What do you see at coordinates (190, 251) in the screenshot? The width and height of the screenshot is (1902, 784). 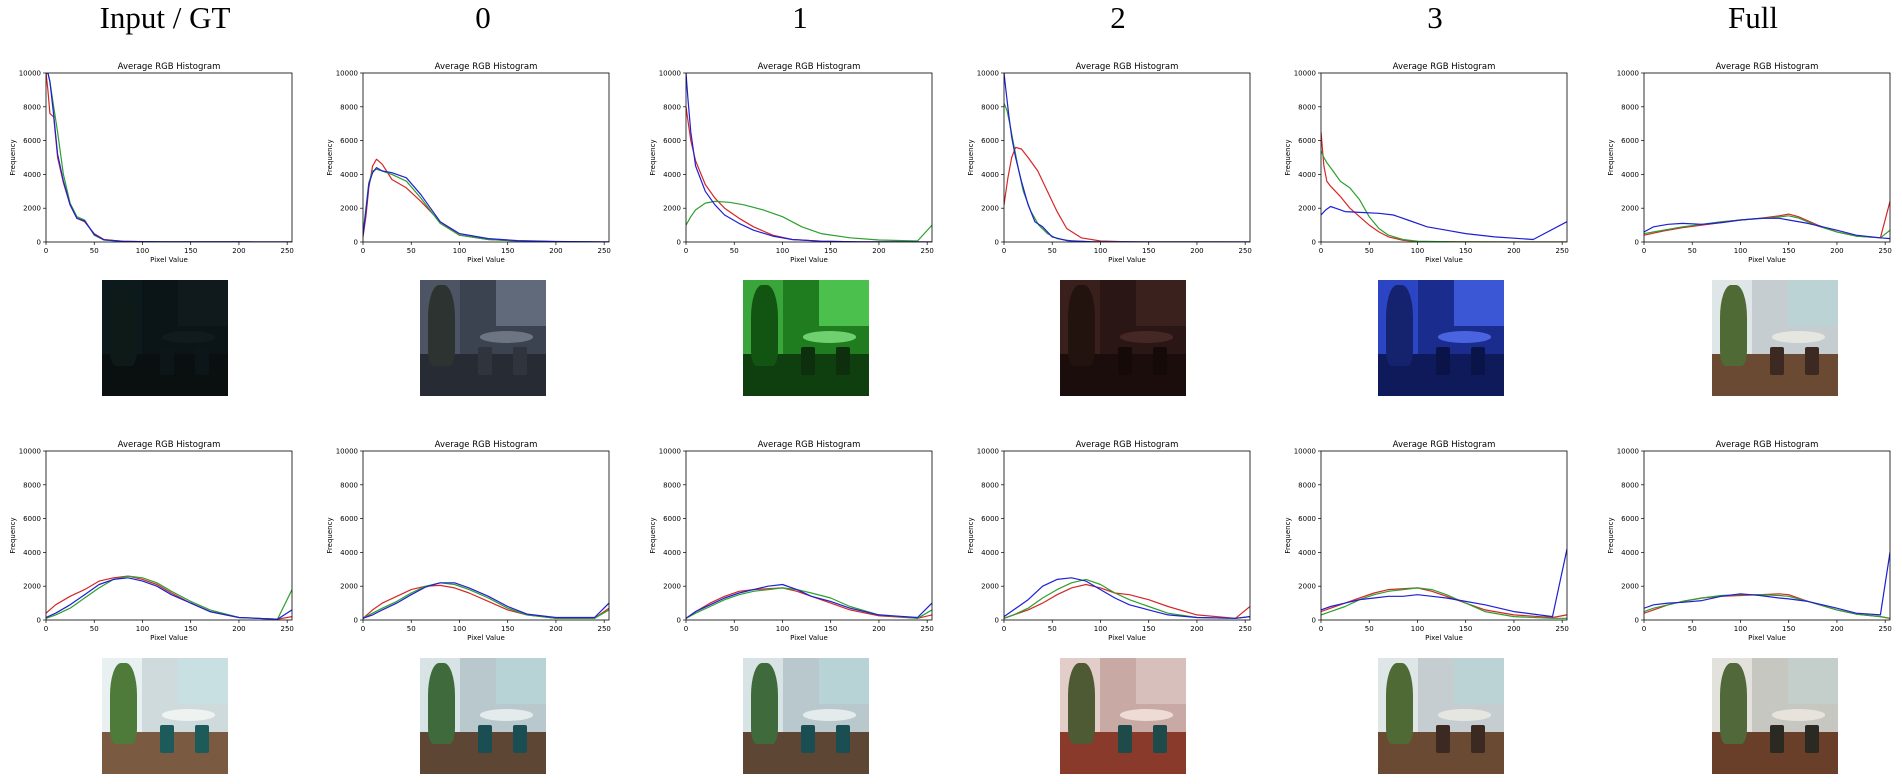 I see `x-tick-label: 150` at bounding box center [190, 251].